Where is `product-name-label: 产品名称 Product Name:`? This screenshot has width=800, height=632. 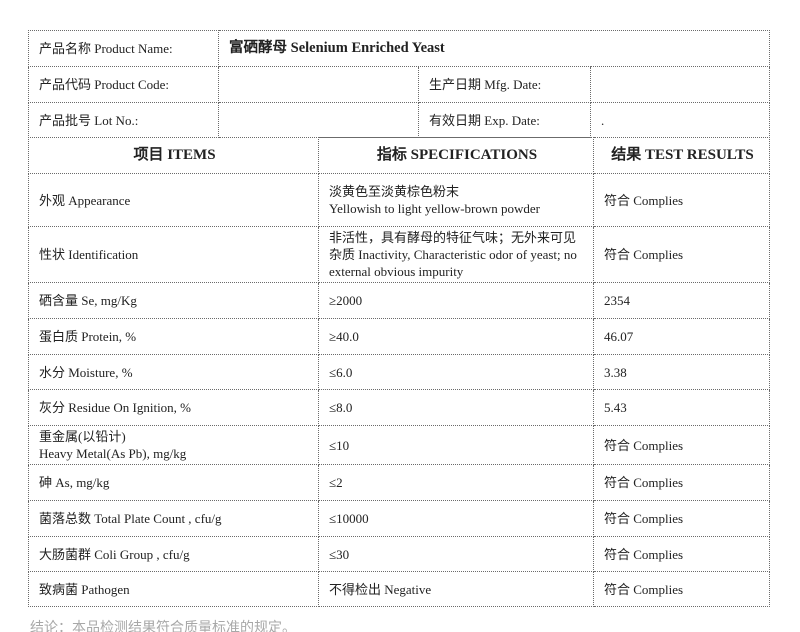
product-name-label: 产品名称 Product Name: is located at coordinates (123, 48).